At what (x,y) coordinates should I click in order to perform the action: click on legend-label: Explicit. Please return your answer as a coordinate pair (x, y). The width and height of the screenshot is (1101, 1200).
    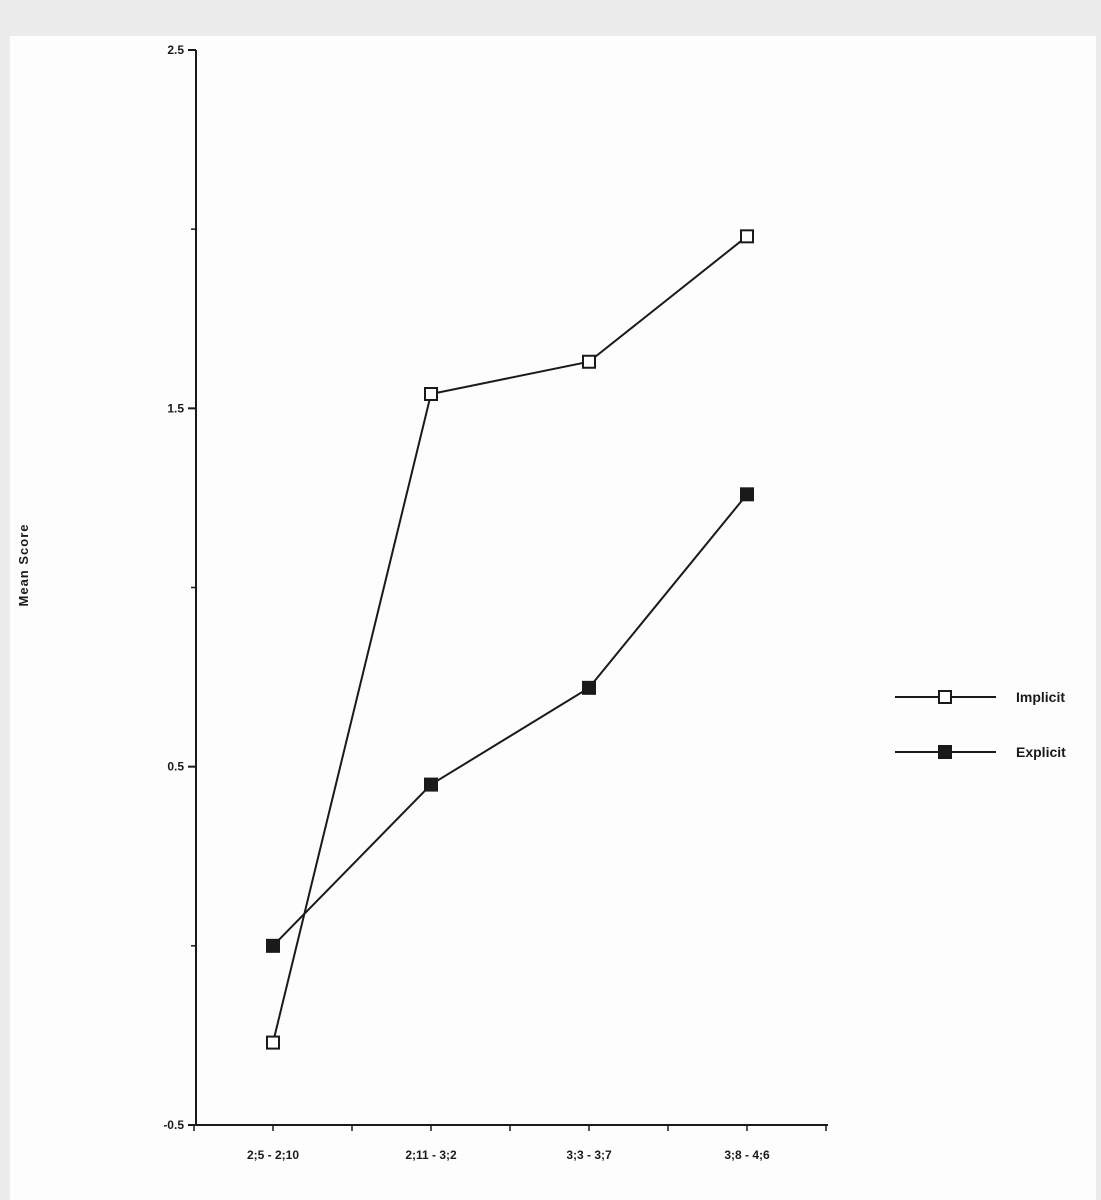
    Looking at the image, I should click on (1041, 752).